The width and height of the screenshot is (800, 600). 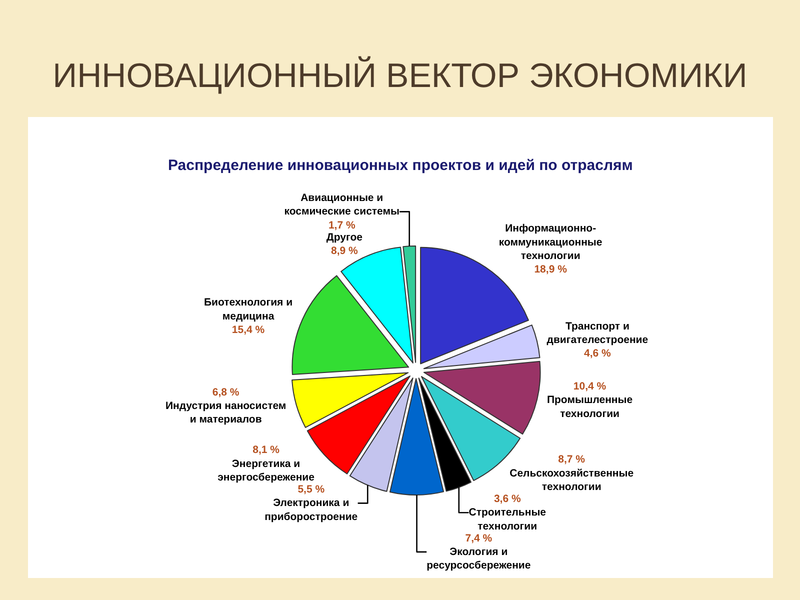 What do you see at coordinates (266, 471) in the screenshot?
I see `slice-label: Энергетика и энергосбережение` at bounding box center [266, 471].